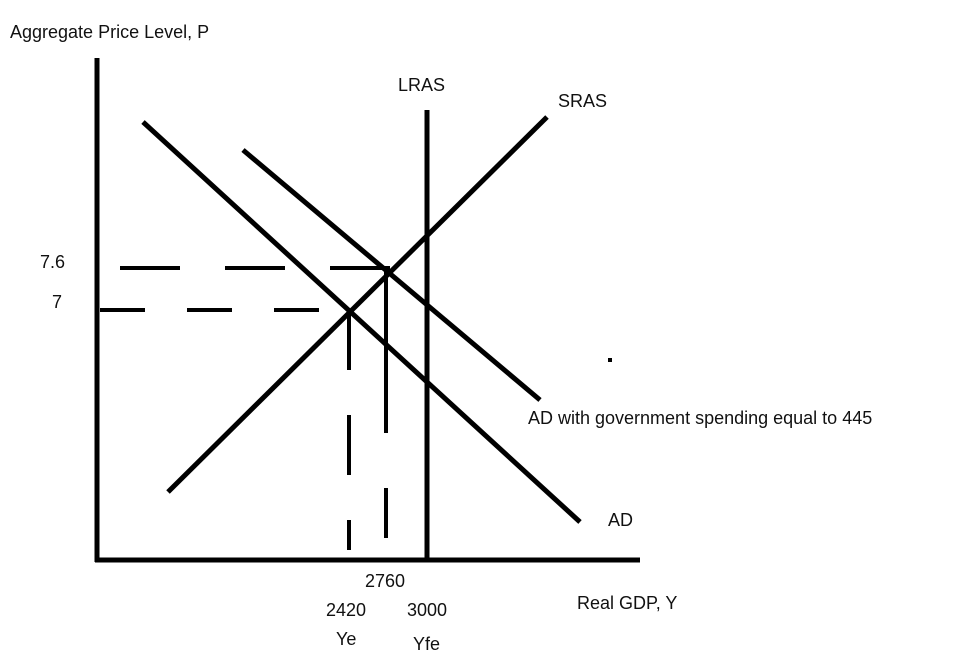 Image resolution: width=963 pixels, height=654 pixels. Describe the element at coordinates (582, 101) in the screenshot. I see `curve-label: SRAS` at that location.